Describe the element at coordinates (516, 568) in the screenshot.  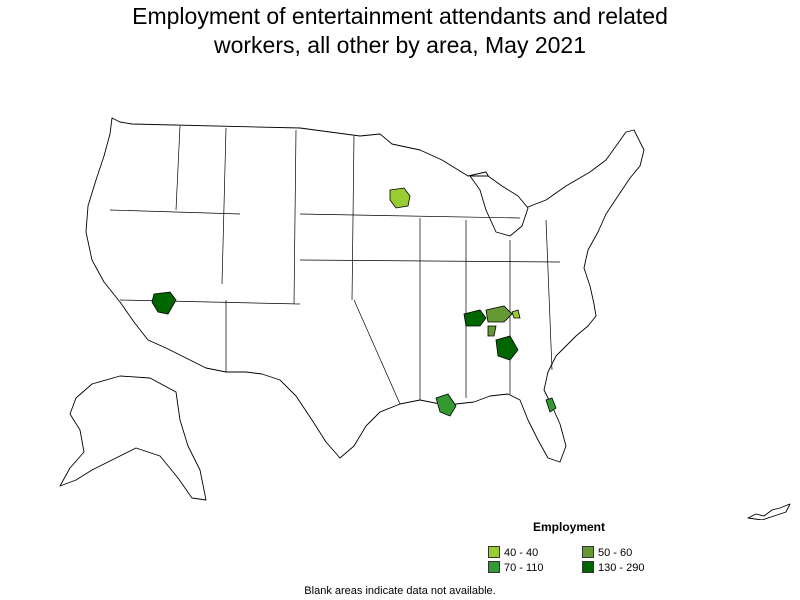
I see `legend-item-70-110: 70 - 110` at that location.